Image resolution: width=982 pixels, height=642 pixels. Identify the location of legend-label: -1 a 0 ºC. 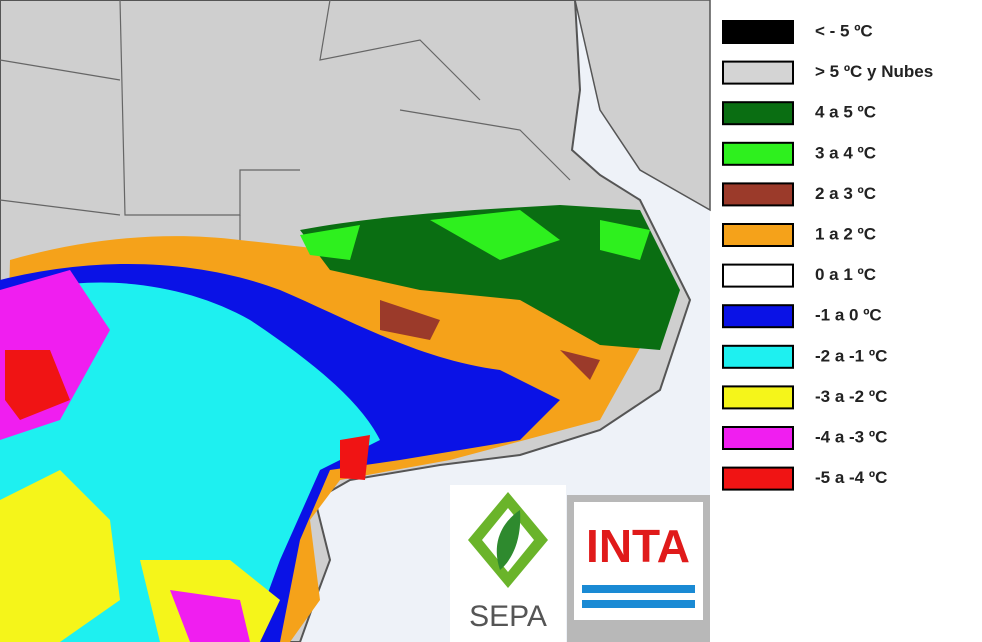
(848, 315).